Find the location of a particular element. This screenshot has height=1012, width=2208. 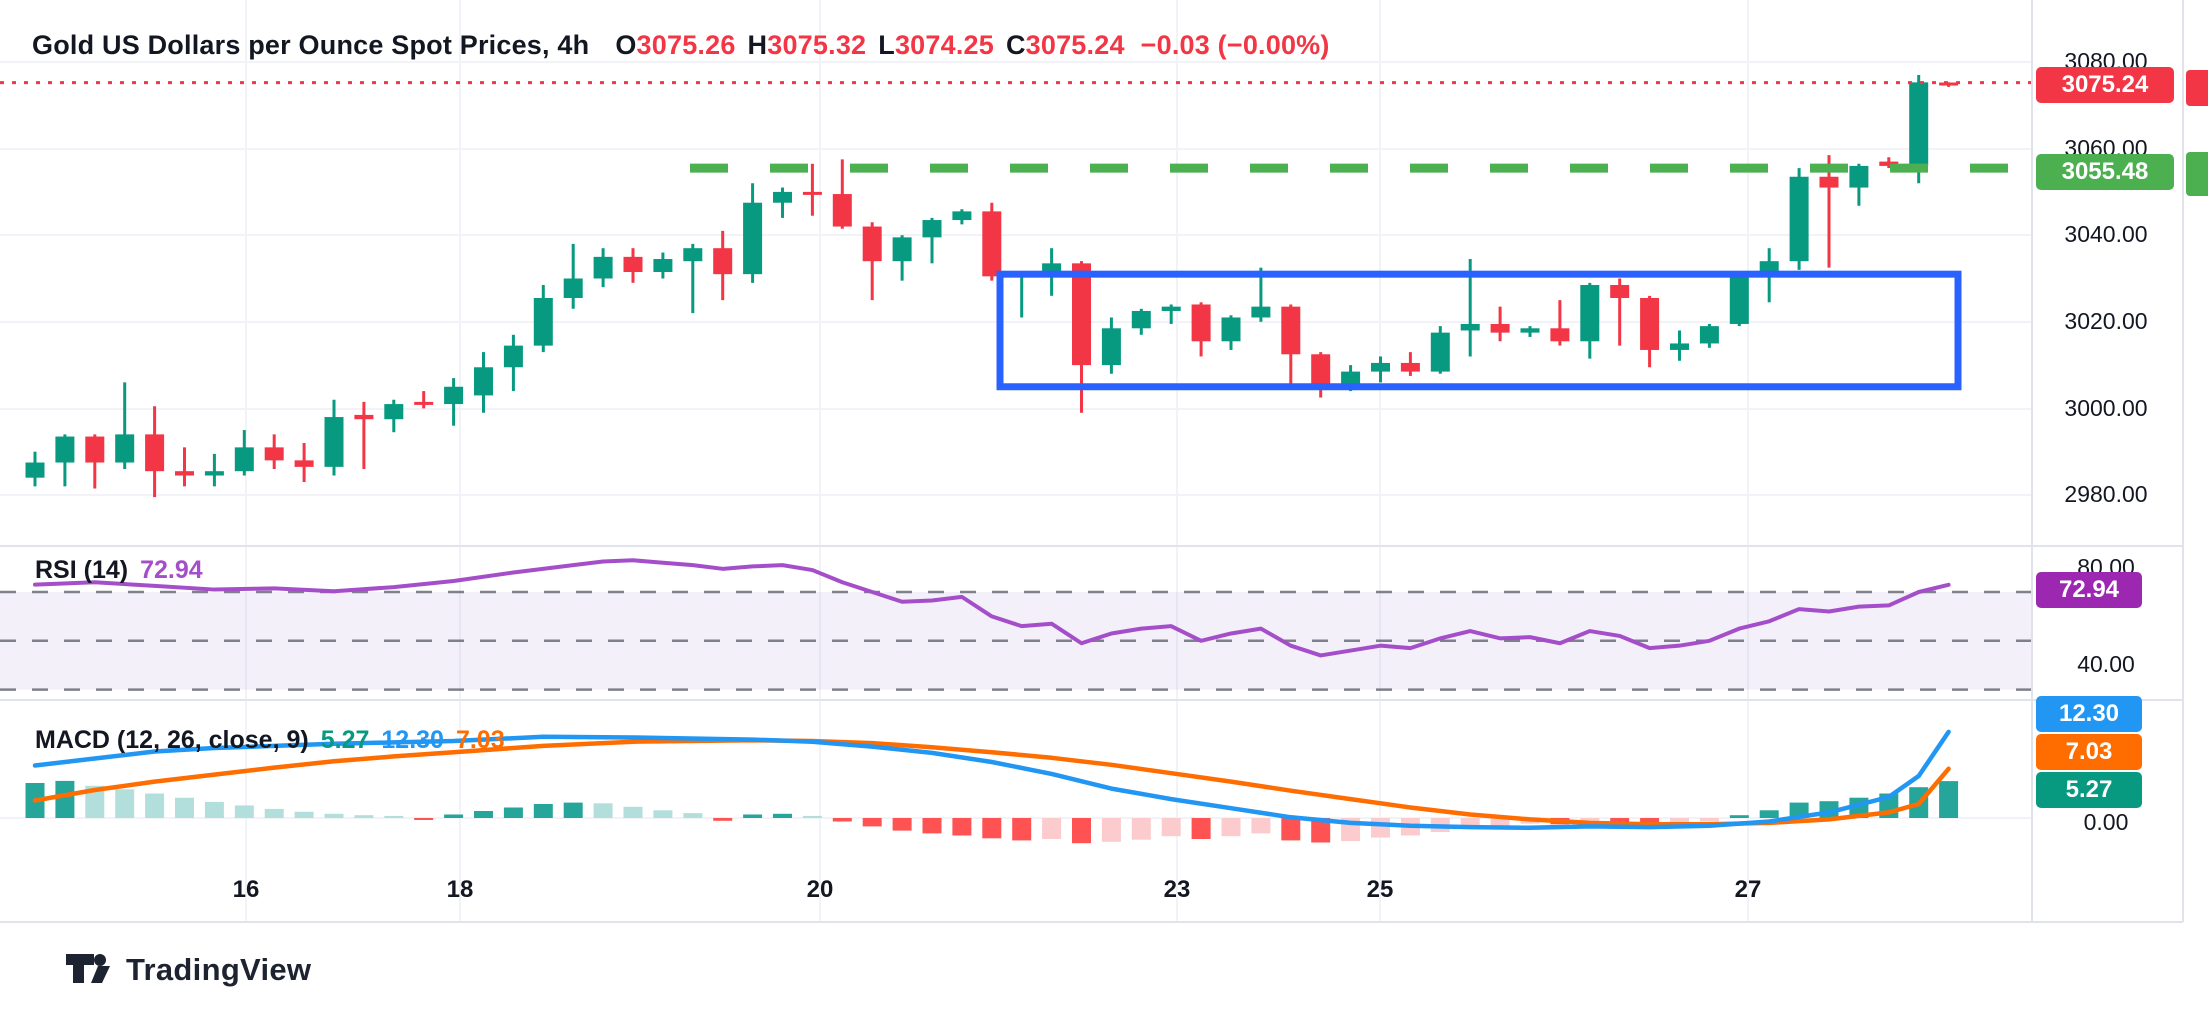

macd-indicator-label: MACD (12, 26, close, 9) 5.27 12.30 7.03 is located at coordinates (270, 740).